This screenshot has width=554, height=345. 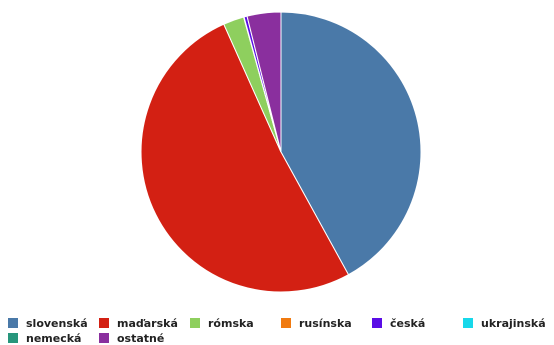 I want to click on pie-slice-ostatne, so click(x=264, y=82).